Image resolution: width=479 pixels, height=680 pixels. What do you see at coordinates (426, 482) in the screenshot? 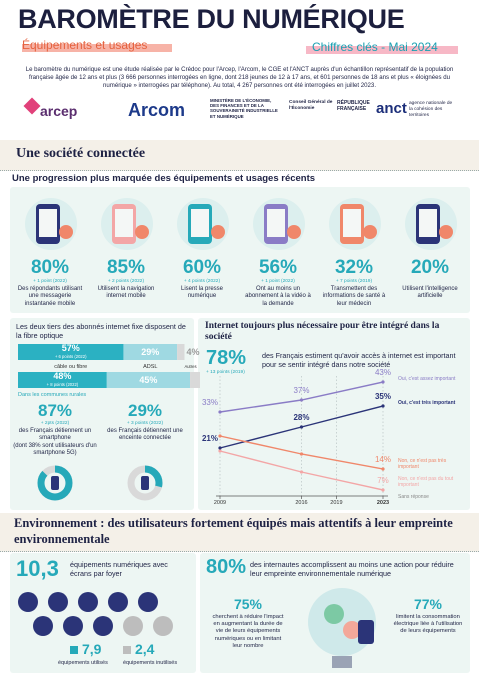
I see `legend-entry: Non, ce n'est pas du tout important` at bounding box center [426, 482].